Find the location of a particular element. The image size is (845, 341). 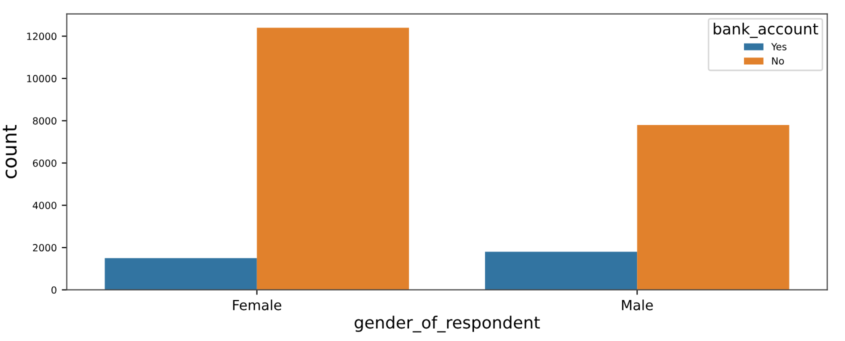

y-tick-label: 6000 is located at coordinates (44, 163).